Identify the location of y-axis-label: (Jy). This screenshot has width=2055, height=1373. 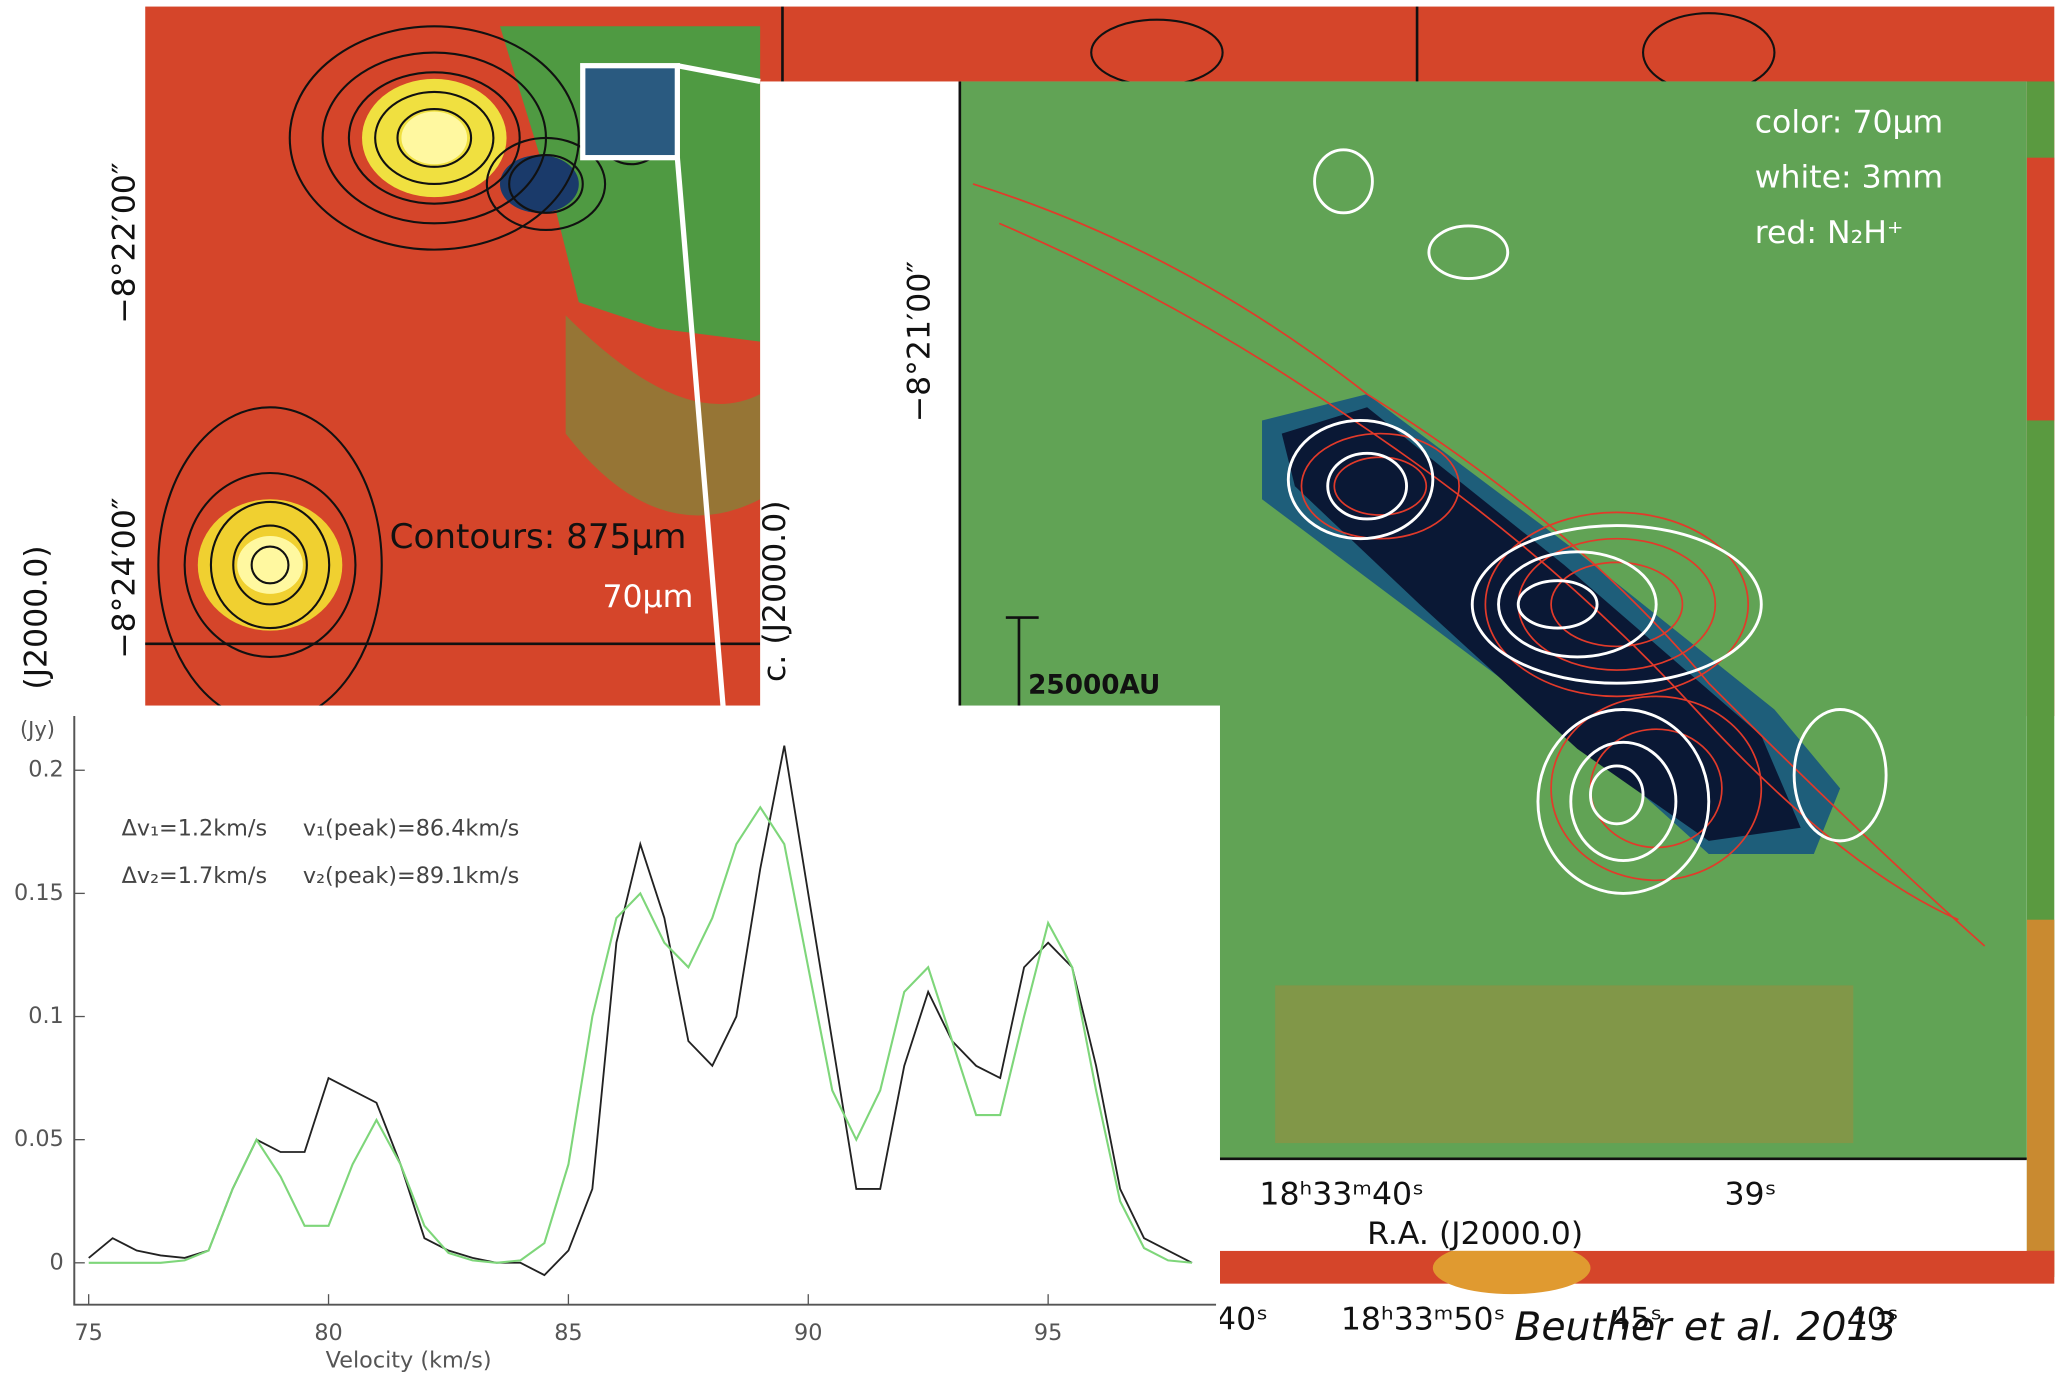
(37, 729).